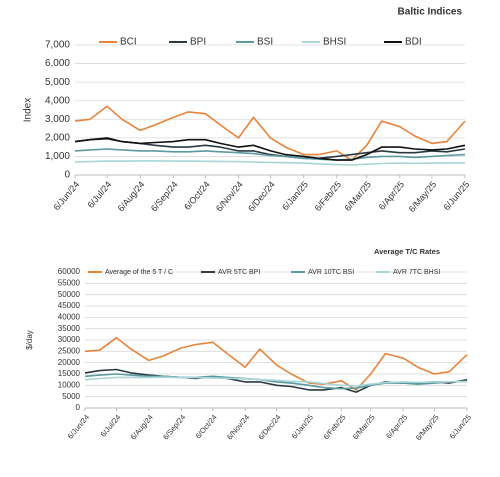 This screenshot has width=500, height=477. What do you see at coordinates (69, 350) in the screenshot?
I see `y-tick-label: 25000` at bounding box center [69, 350].